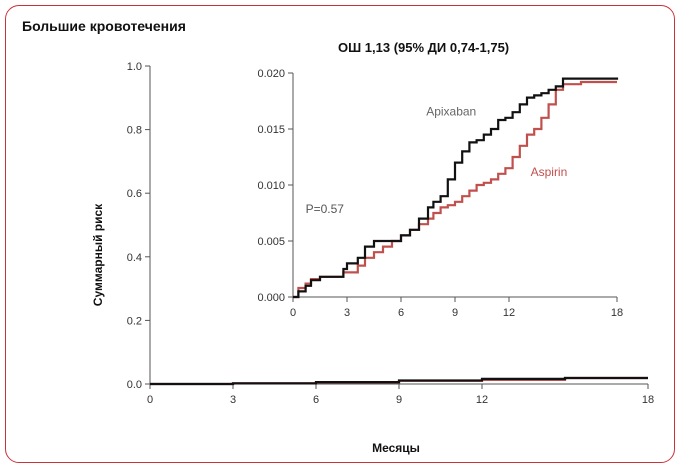 The image size is (682, 470). Describe the element at coordinates (271, 242) in the screenshot. I see `inset-y-tick-label: 0.005` at that location.